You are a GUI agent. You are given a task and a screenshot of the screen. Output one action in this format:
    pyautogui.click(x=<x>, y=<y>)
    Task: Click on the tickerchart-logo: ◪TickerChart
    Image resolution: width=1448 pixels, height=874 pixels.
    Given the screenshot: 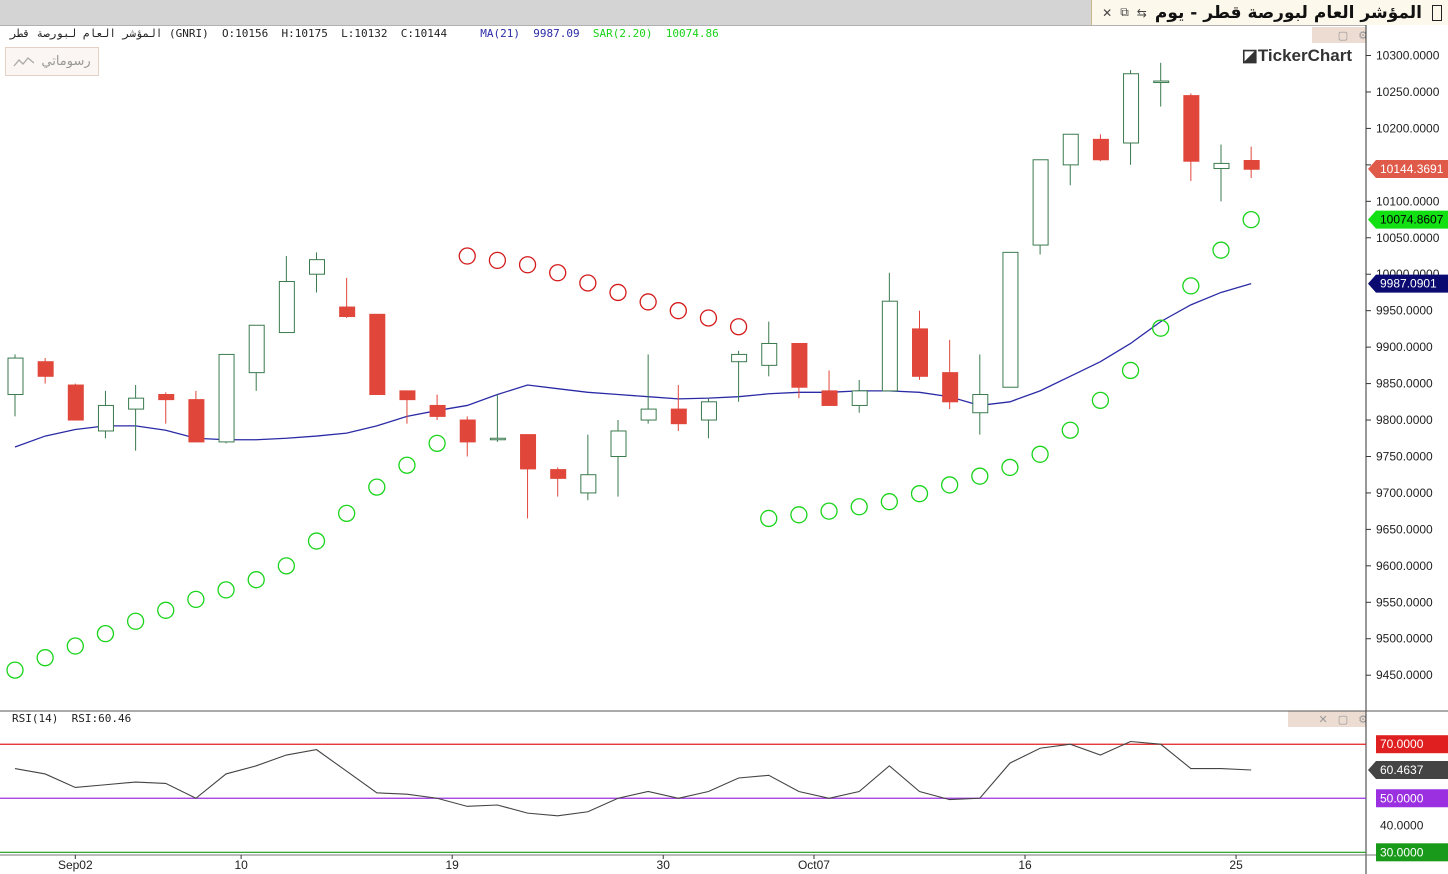 What is the action you would take?
    pyautogui.click(x=1296, y=55)
    